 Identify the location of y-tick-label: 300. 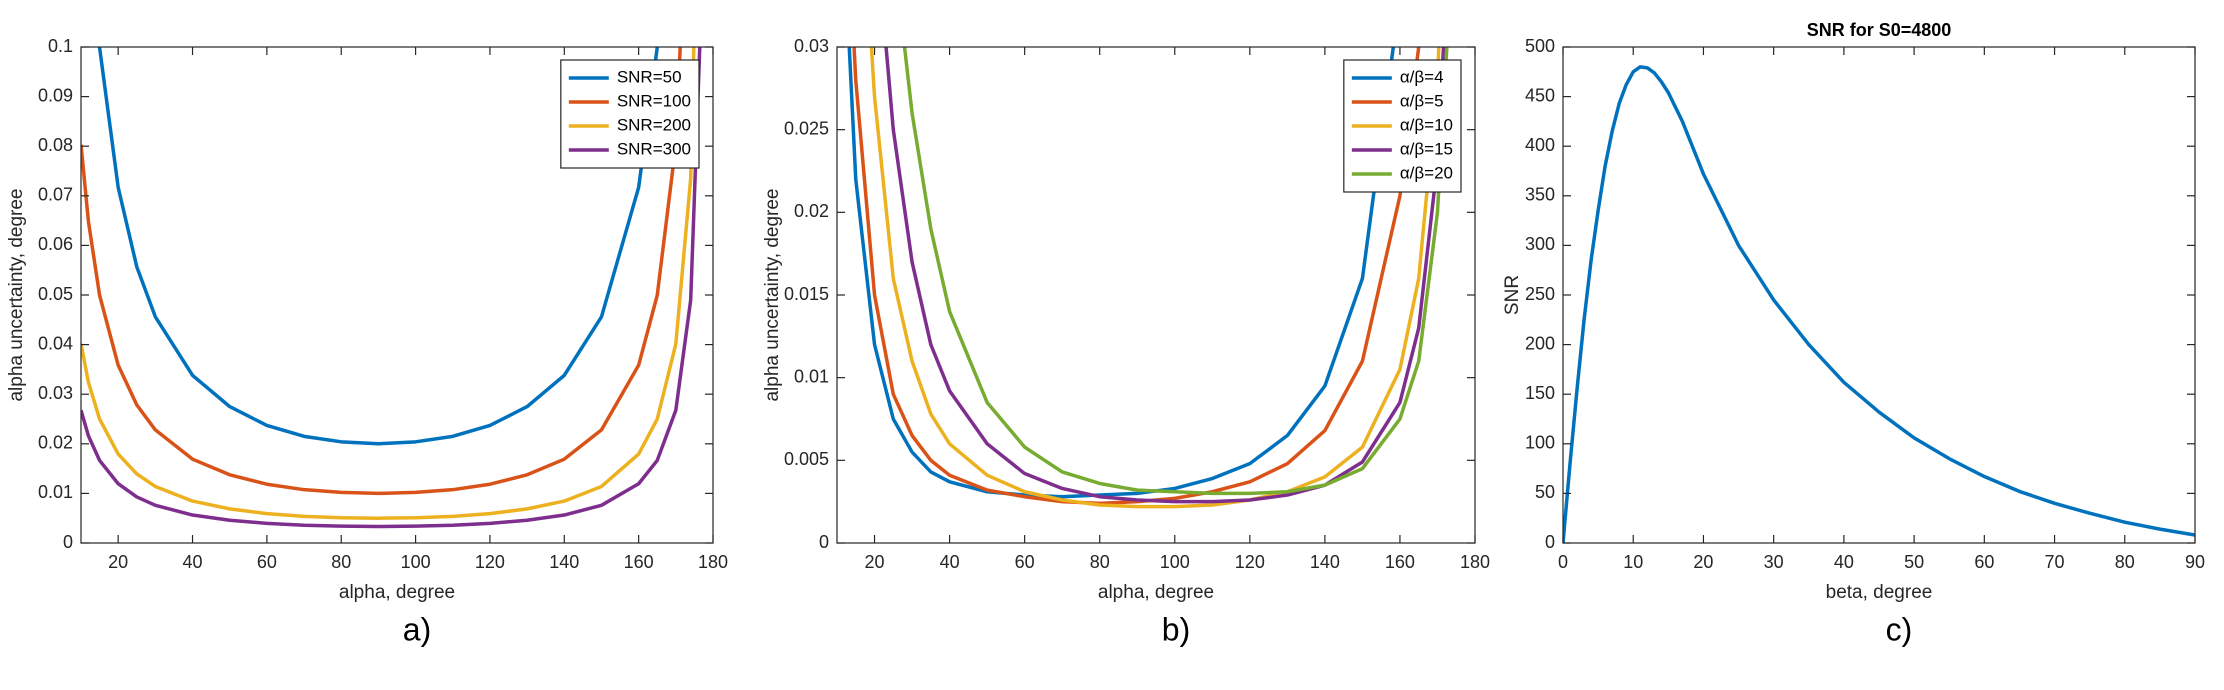
(1540, 244).